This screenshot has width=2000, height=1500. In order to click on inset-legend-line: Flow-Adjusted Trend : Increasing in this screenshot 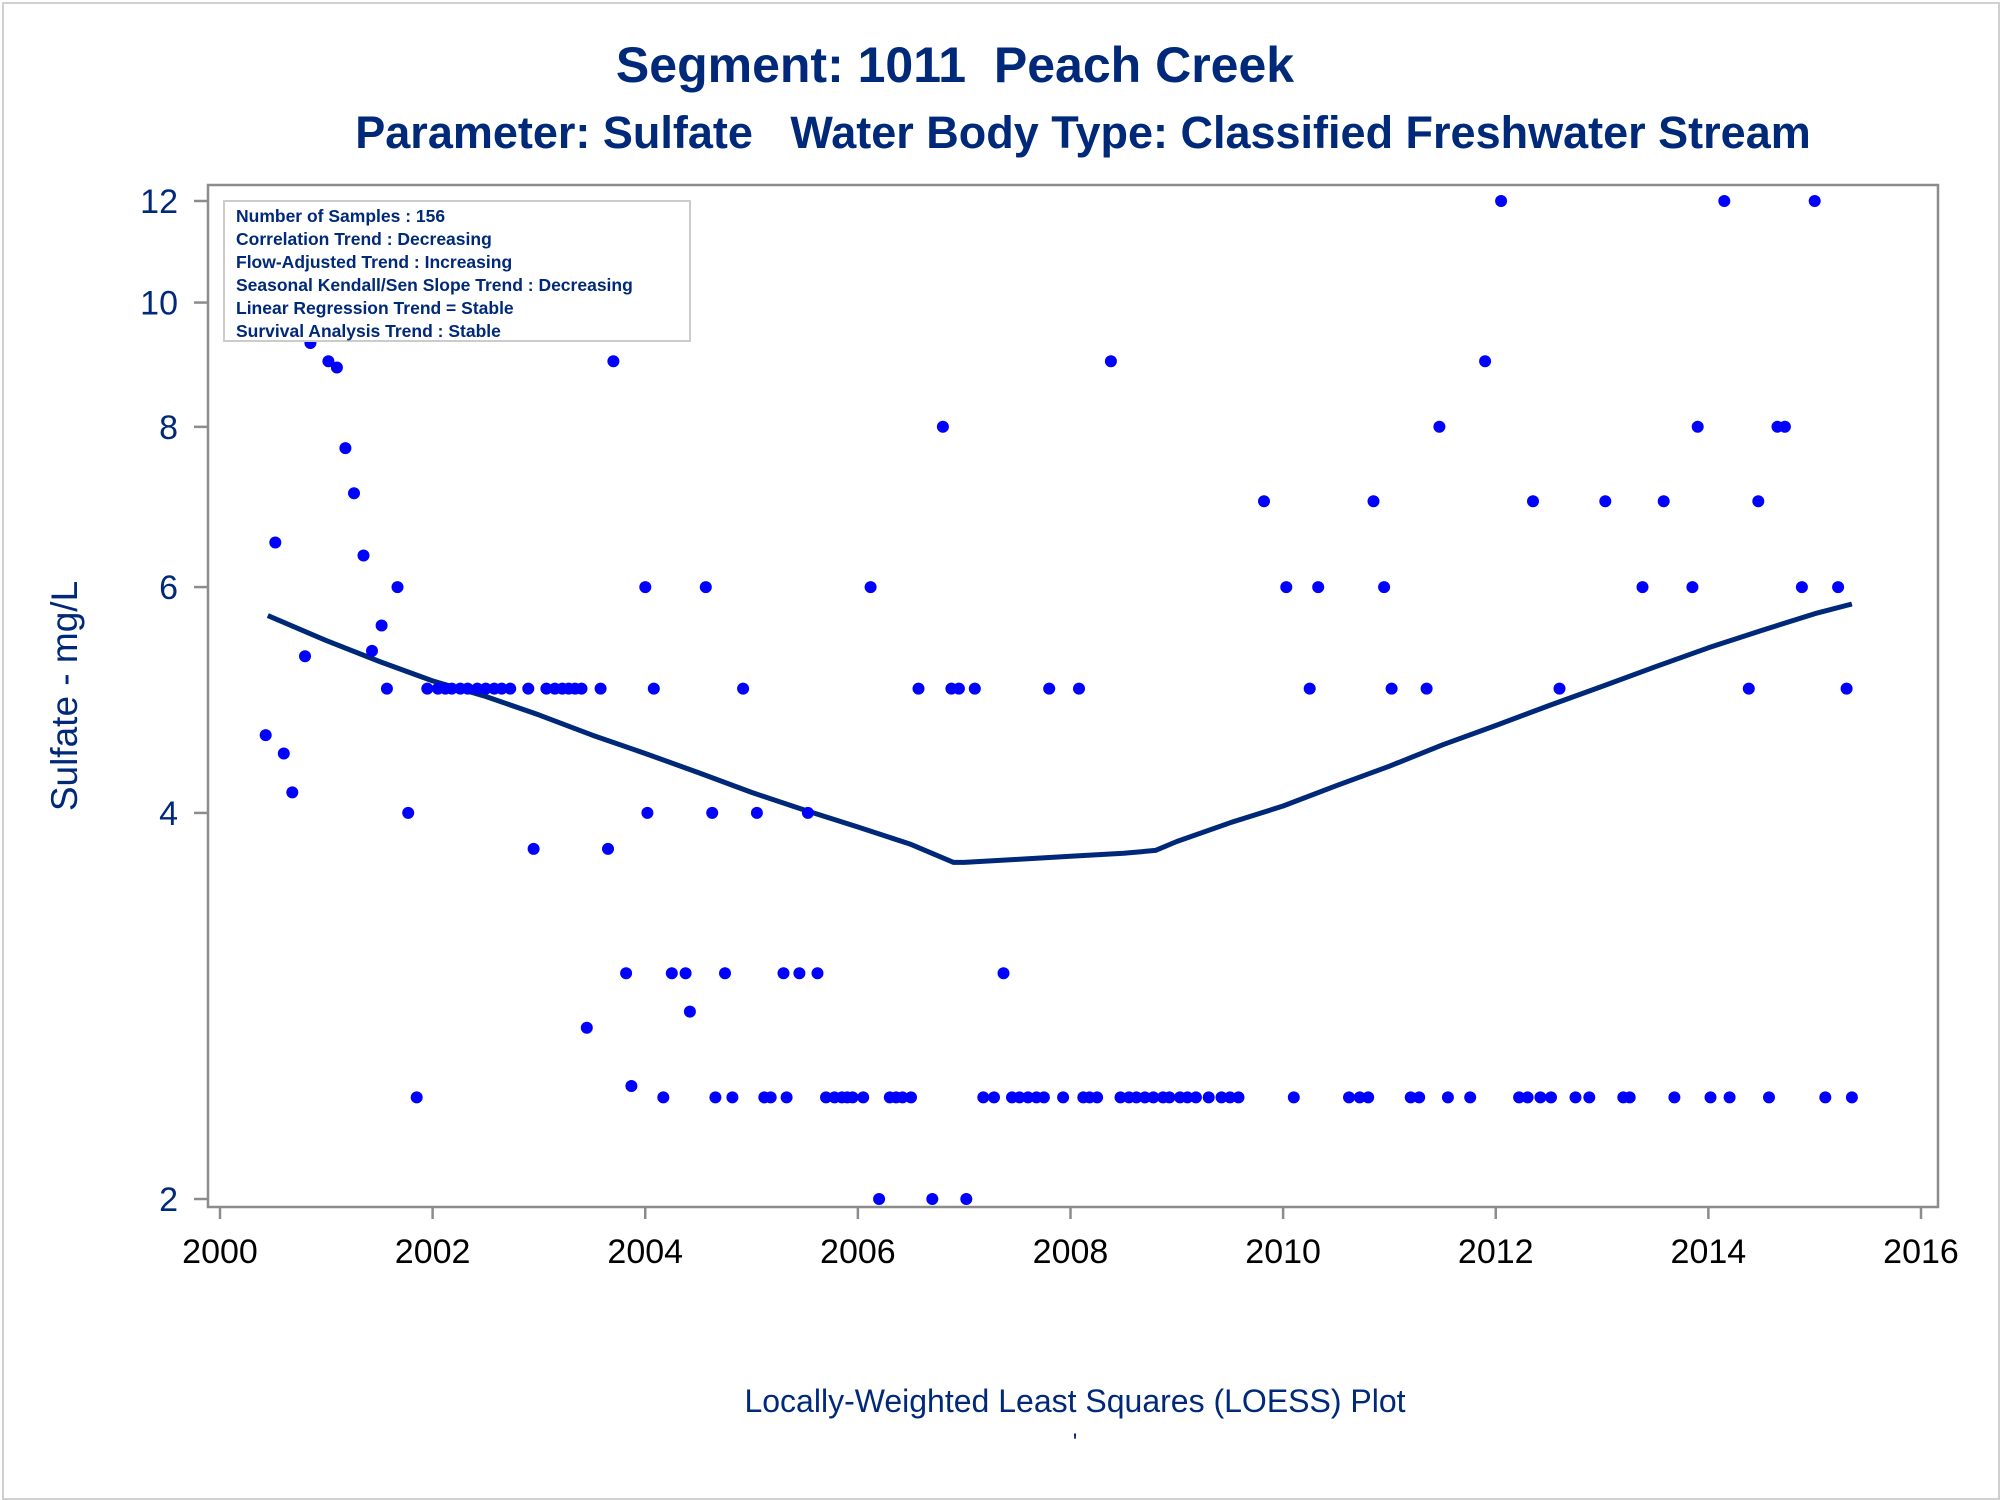, I will do `click(374, 262)`.